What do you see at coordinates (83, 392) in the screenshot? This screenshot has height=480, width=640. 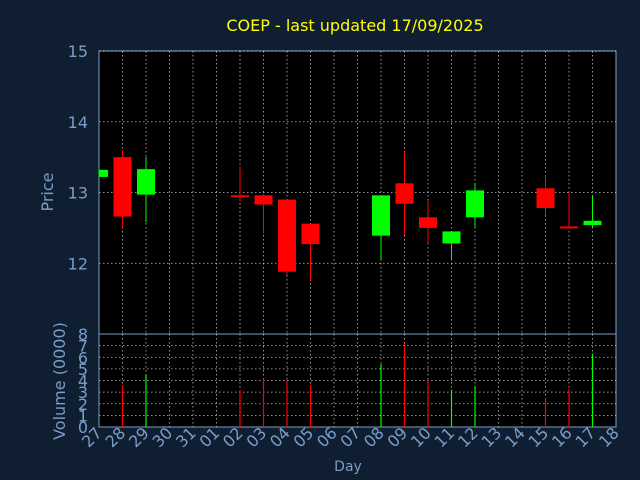 I see `volume-tick-label: 3` at bounding box center [83, 392].